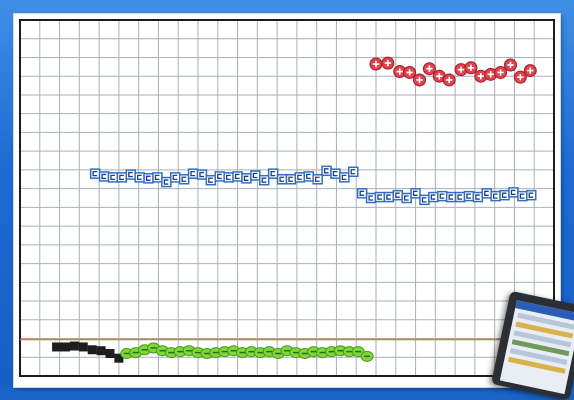  What do you see at coordinates (536, 347) in the screenshot?
I see `laptop-screen` at bounding box center [536, 347].